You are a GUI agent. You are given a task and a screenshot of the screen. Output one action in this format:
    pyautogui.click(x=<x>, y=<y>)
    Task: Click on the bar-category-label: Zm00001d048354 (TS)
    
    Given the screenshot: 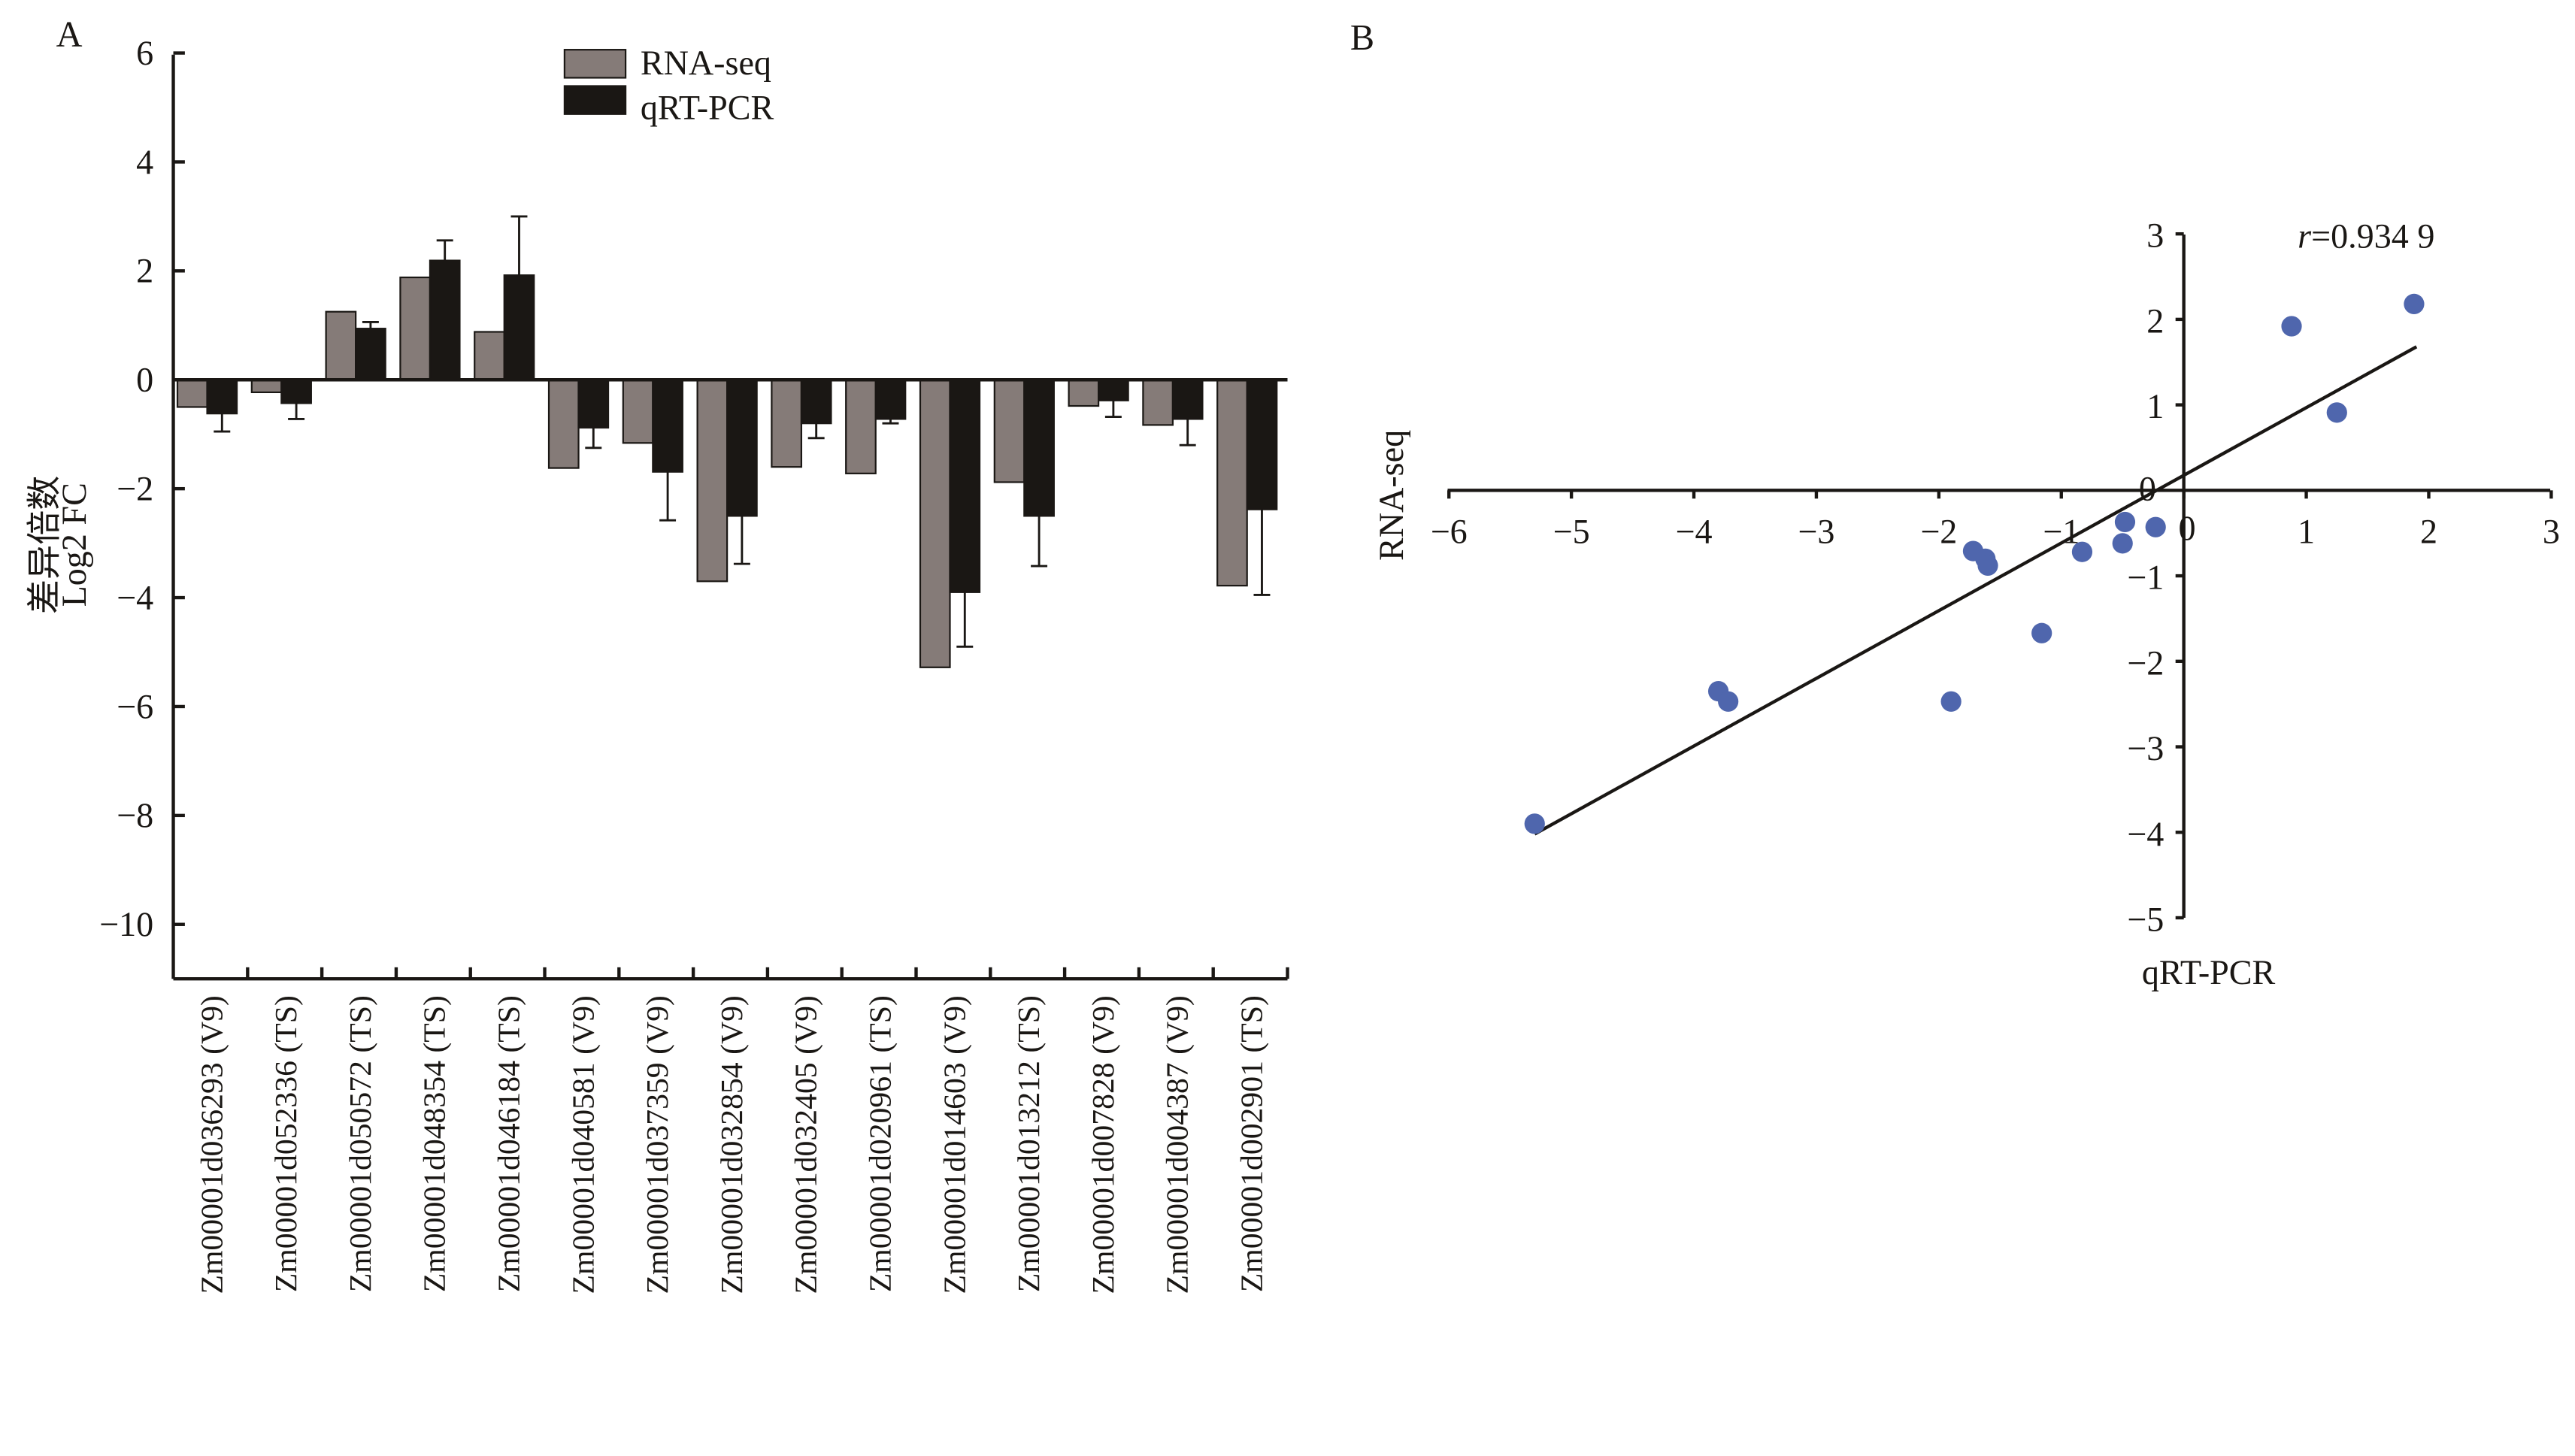 What is the action you would take?
    pyautogui.click(x=435, y=1143)
    